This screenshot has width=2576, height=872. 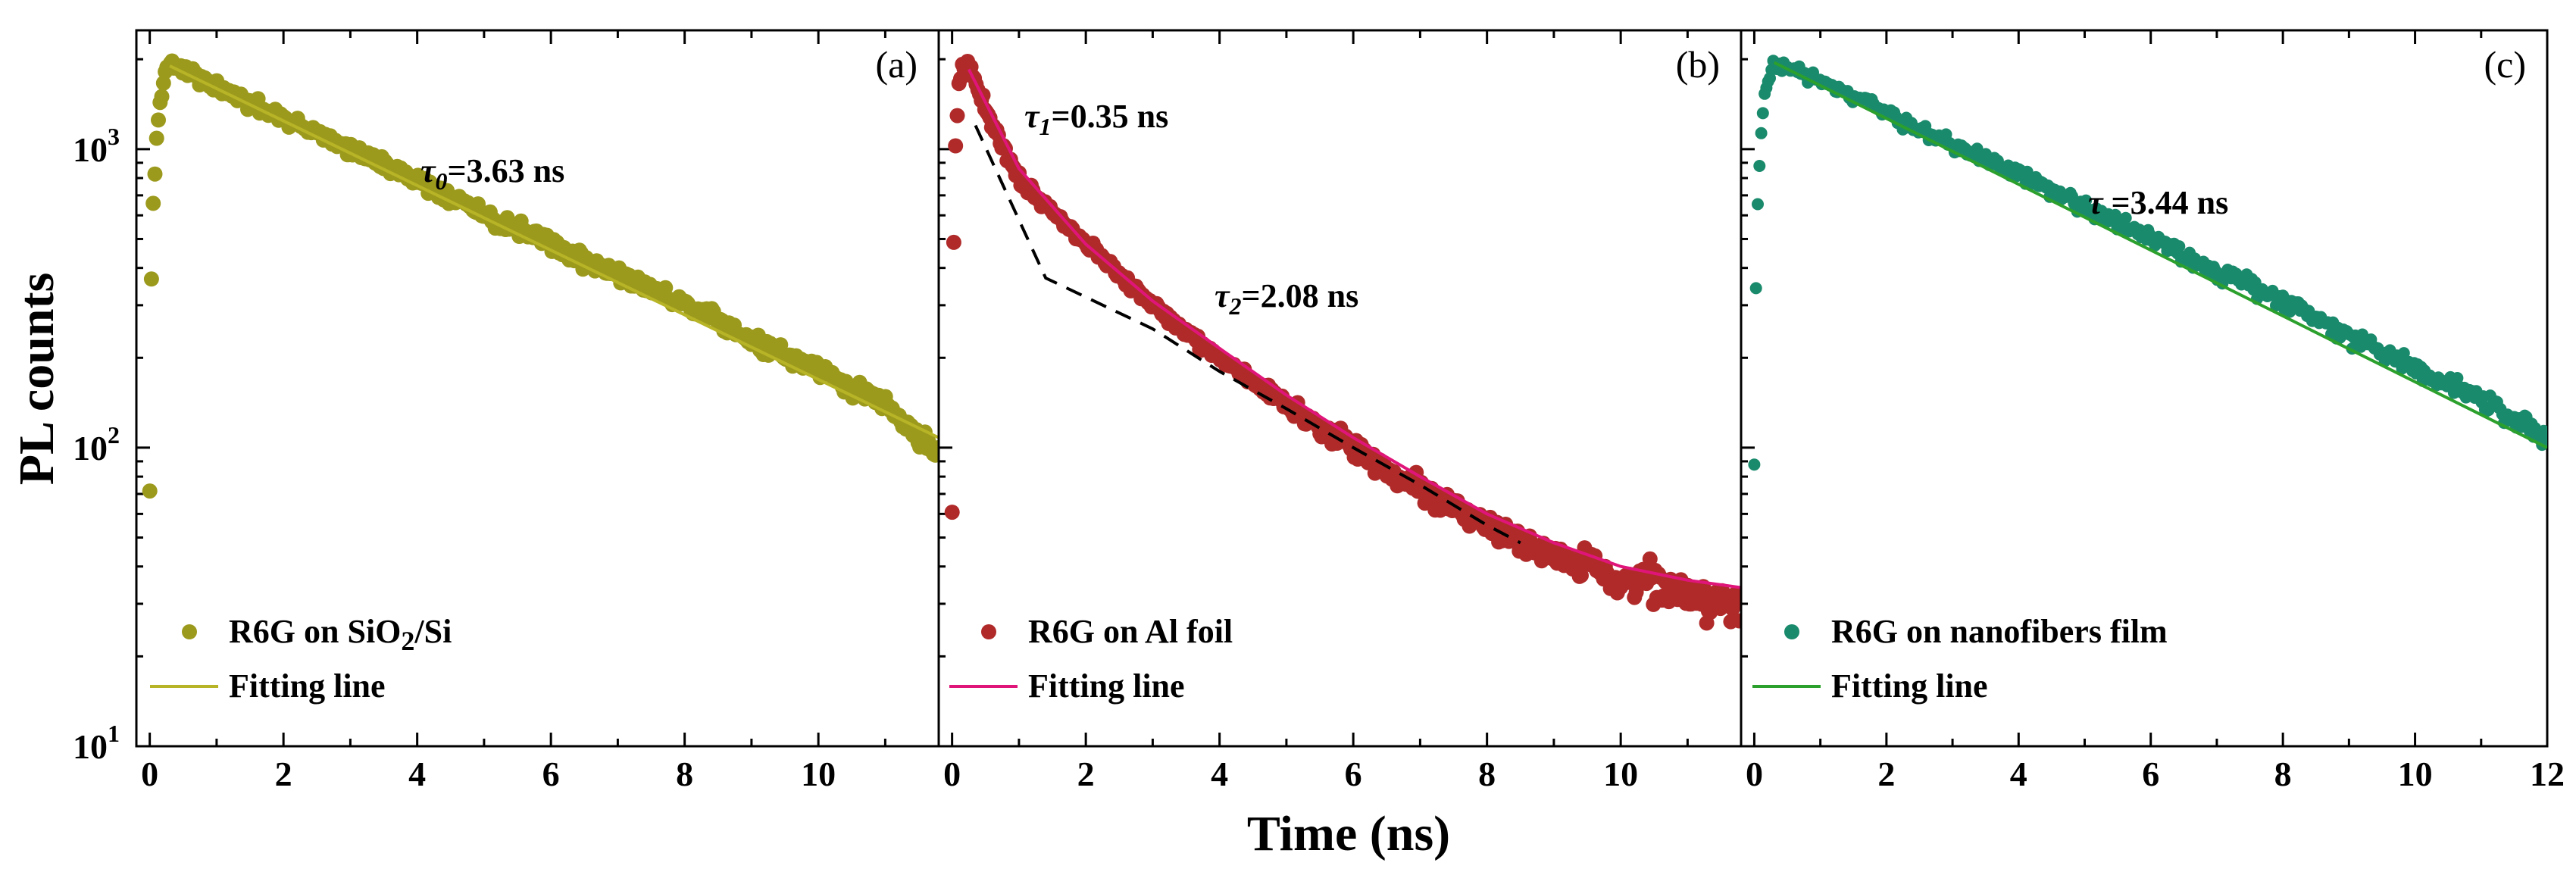 I want to click on x-axis-title: Time (ns), so click(x=1348, y=833).